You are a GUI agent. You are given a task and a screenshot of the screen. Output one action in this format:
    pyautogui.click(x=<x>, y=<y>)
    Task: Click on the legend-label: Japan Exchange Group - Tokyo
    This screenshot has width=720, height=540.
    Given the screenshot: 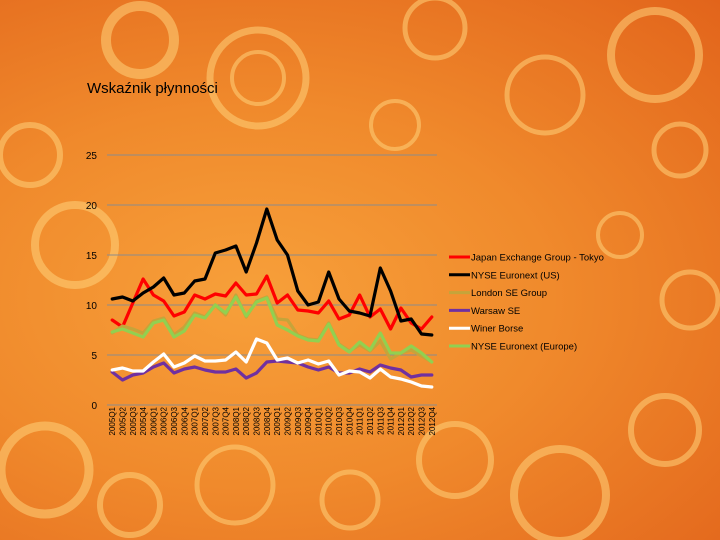 What is the action you would take?
    pyautogui.click(x=537, y=258)
    